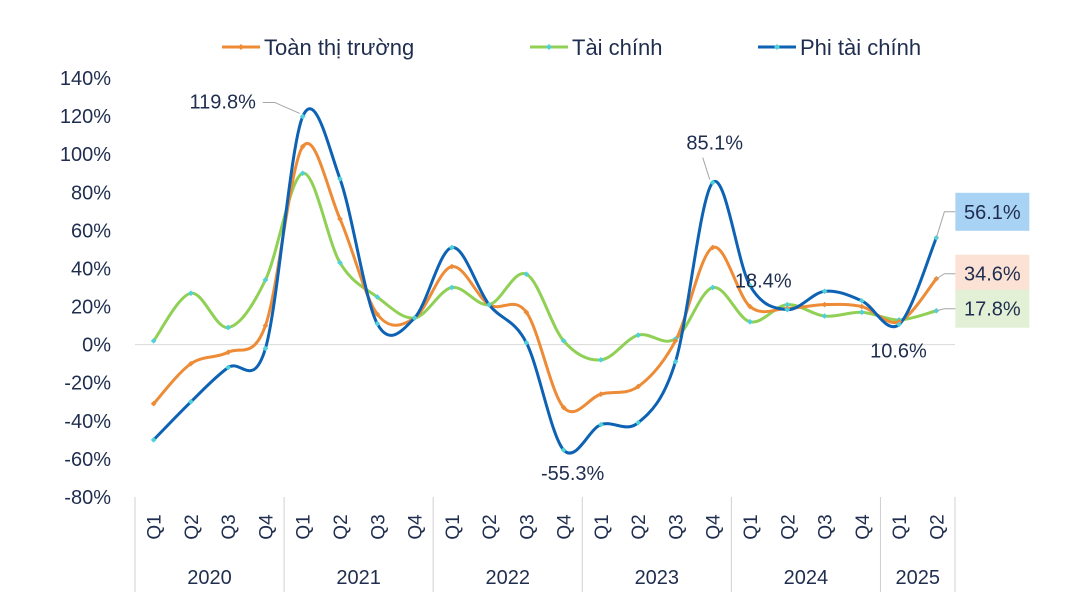  I want to click on annotation-label: 85.1%, so click(714, 144).